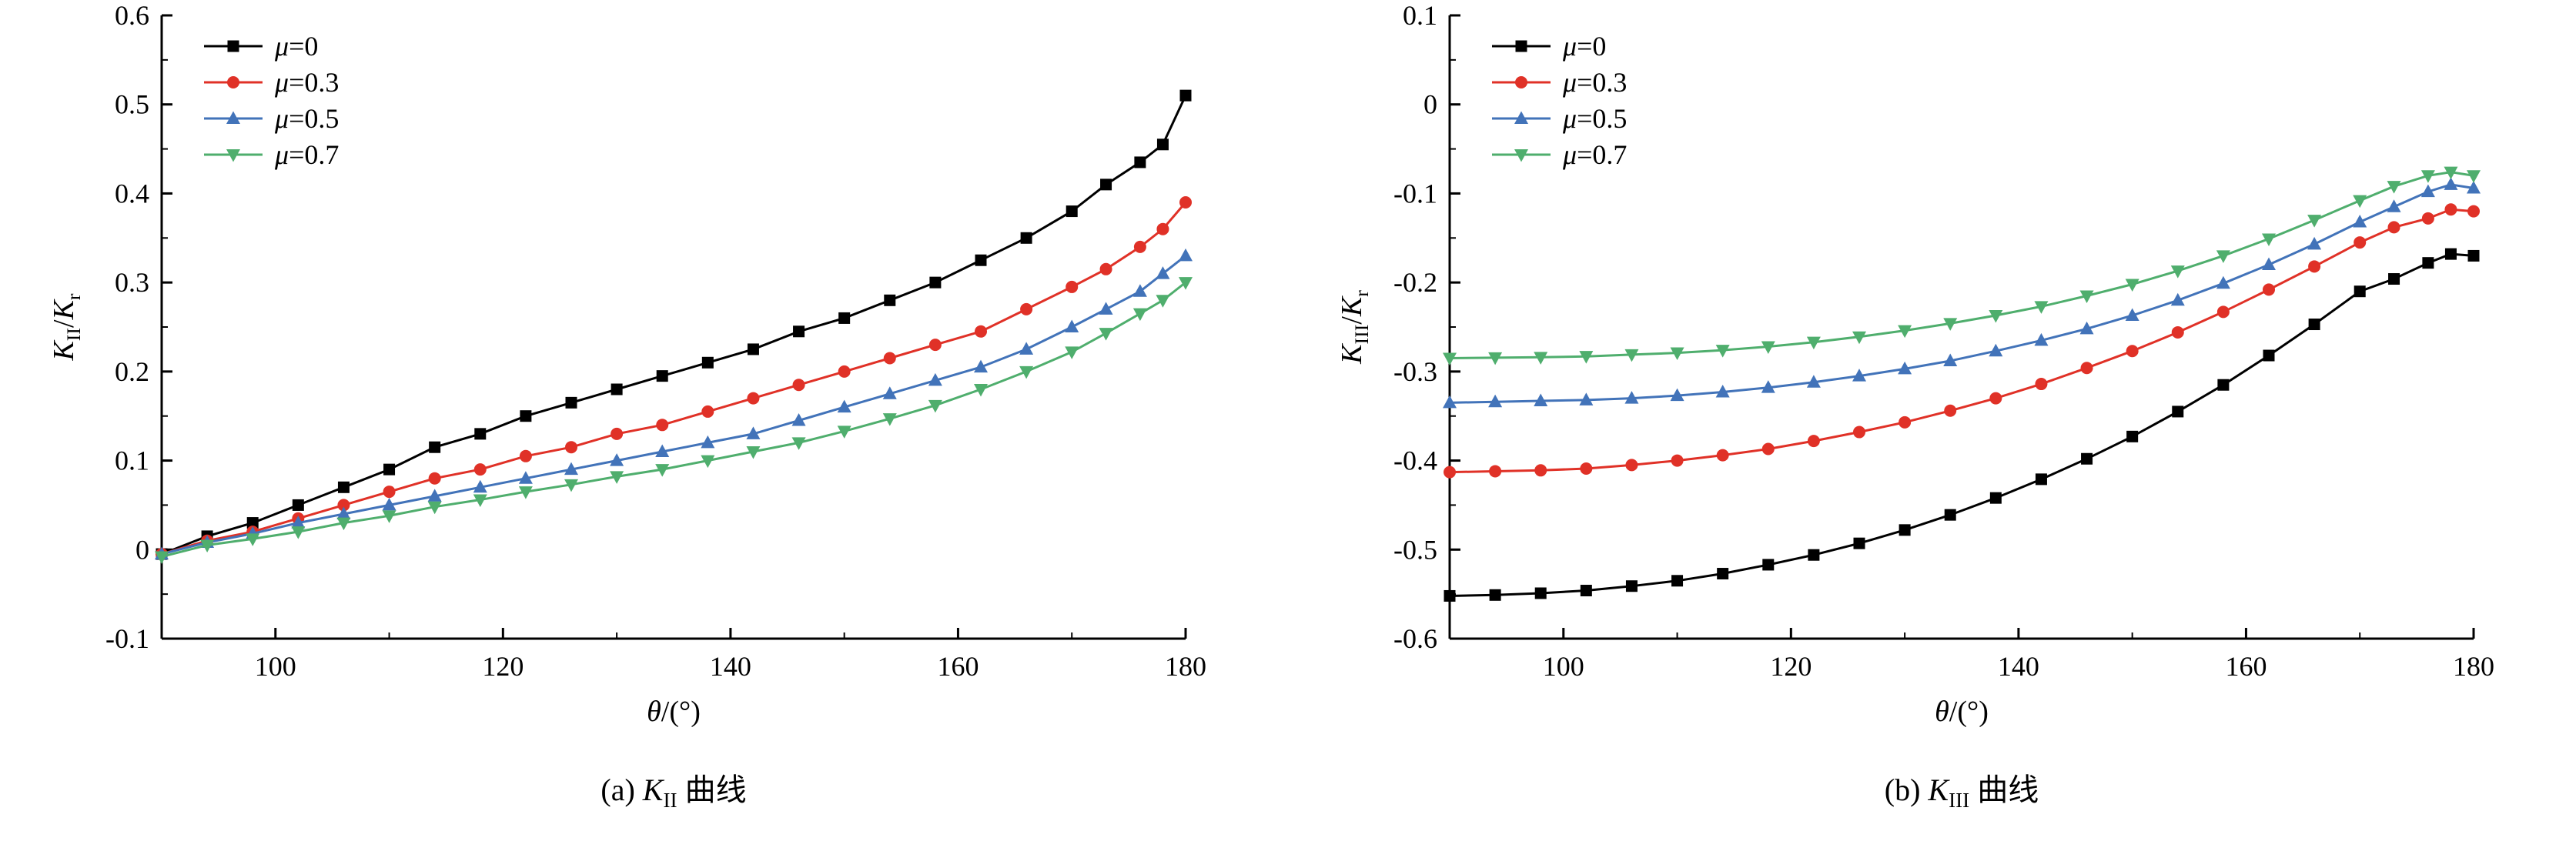 This screenshot has height=851, width=2576. What do you see at coordinates (275, 666) in the screenshot?
I see `x-tick-label: 100` at bounding box center [275, 666].